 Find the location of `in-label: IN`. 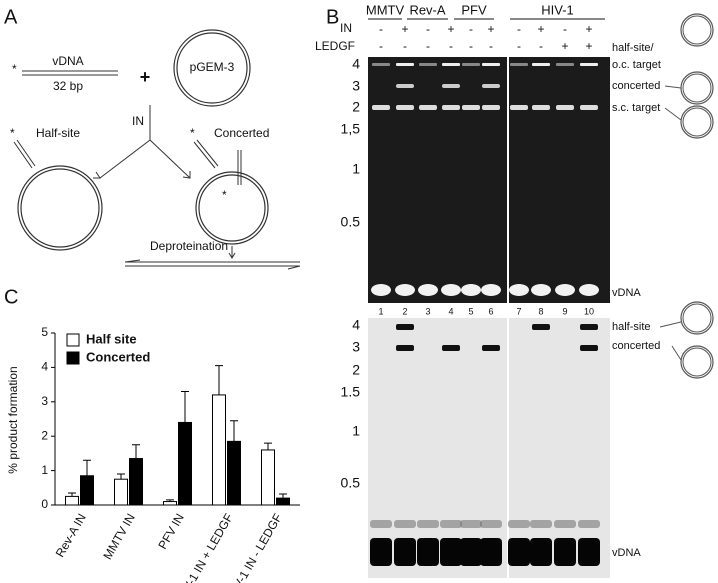

in-label: IN is located at coordinates (346, 28).